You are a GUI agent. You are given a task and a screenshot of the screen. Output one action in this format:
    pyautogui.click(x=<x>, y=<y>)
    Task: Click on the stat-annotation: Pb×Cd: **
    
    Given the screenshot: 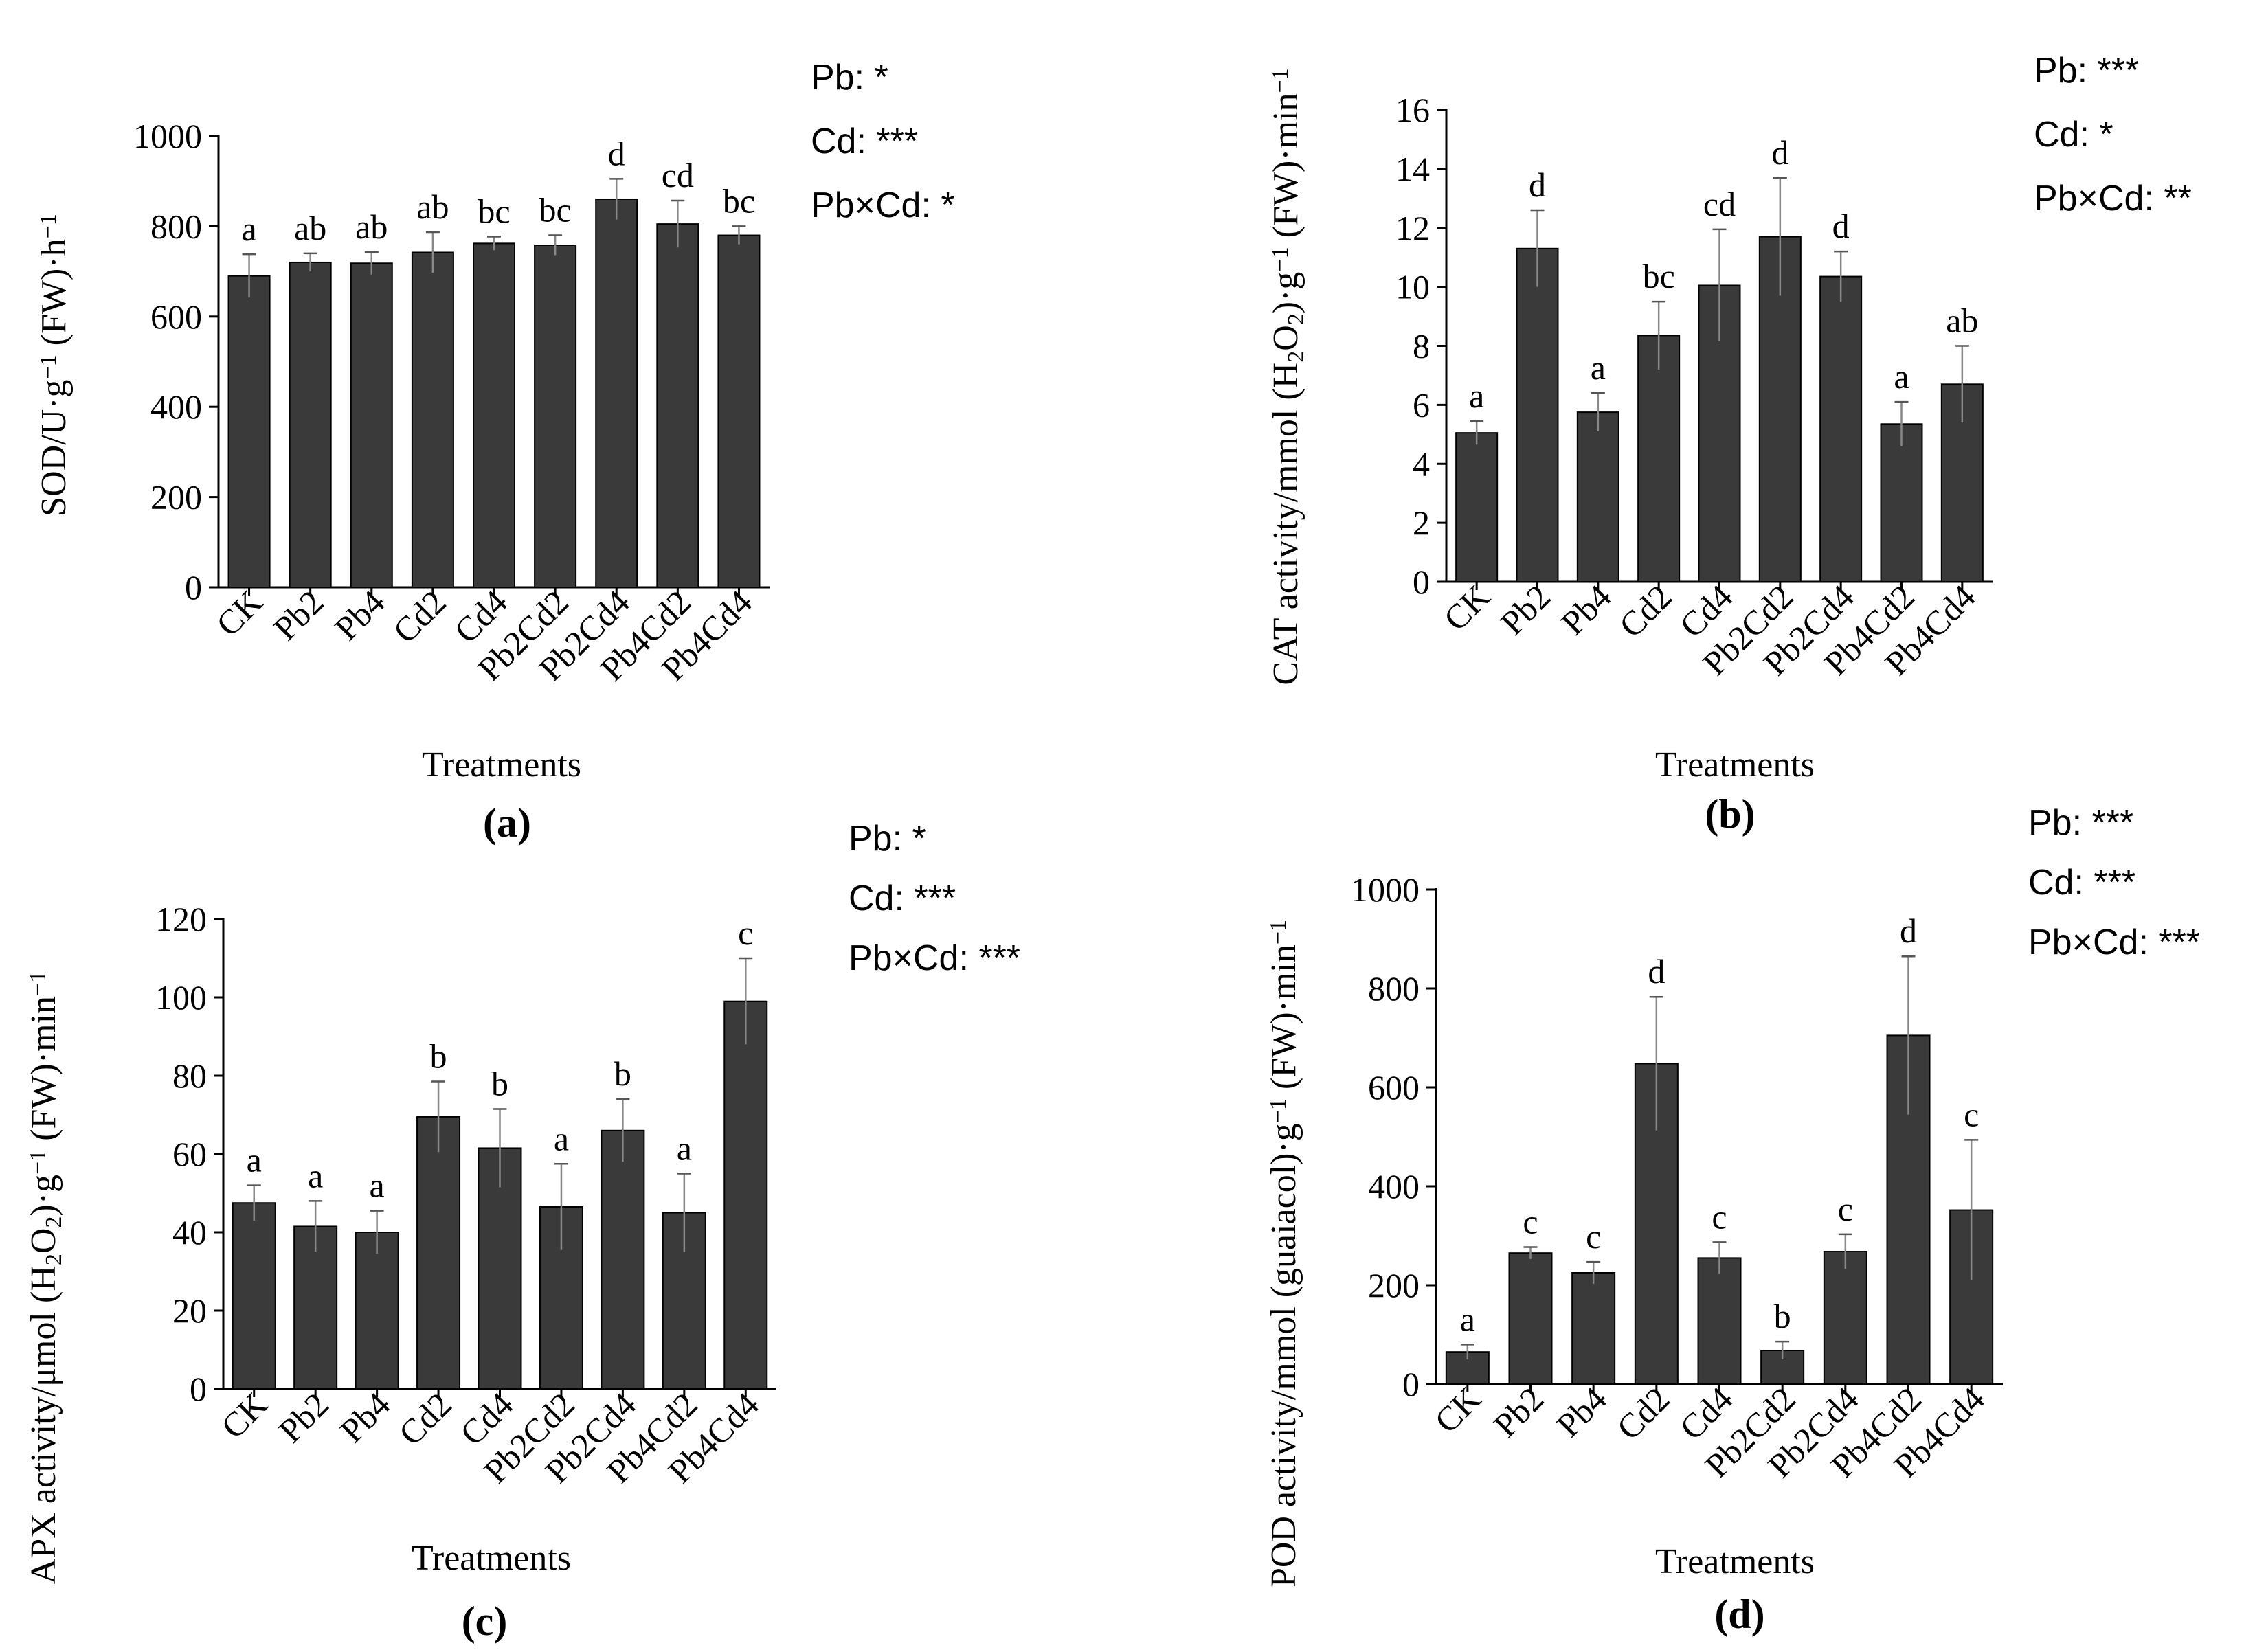 What is the action you would take?
    pyautogui.click(x=2113, y=198)
    